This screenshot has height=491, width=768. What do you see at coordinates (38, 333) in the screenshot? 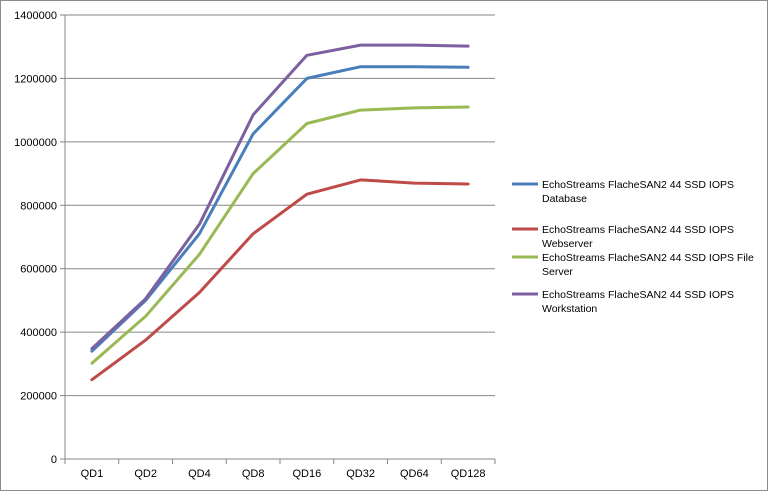
I see `y-tick-label: 400000` at bounding box center [38, 333].